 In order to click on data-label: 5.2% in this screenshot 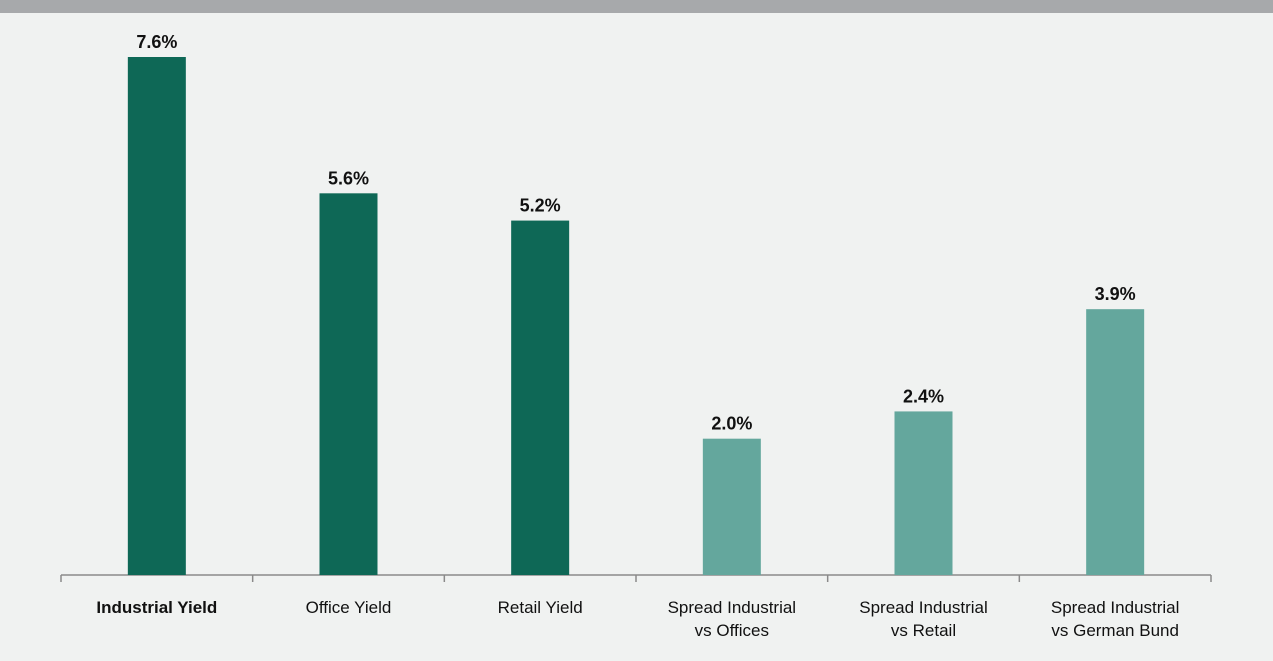, I will do `click(540, 206)`.